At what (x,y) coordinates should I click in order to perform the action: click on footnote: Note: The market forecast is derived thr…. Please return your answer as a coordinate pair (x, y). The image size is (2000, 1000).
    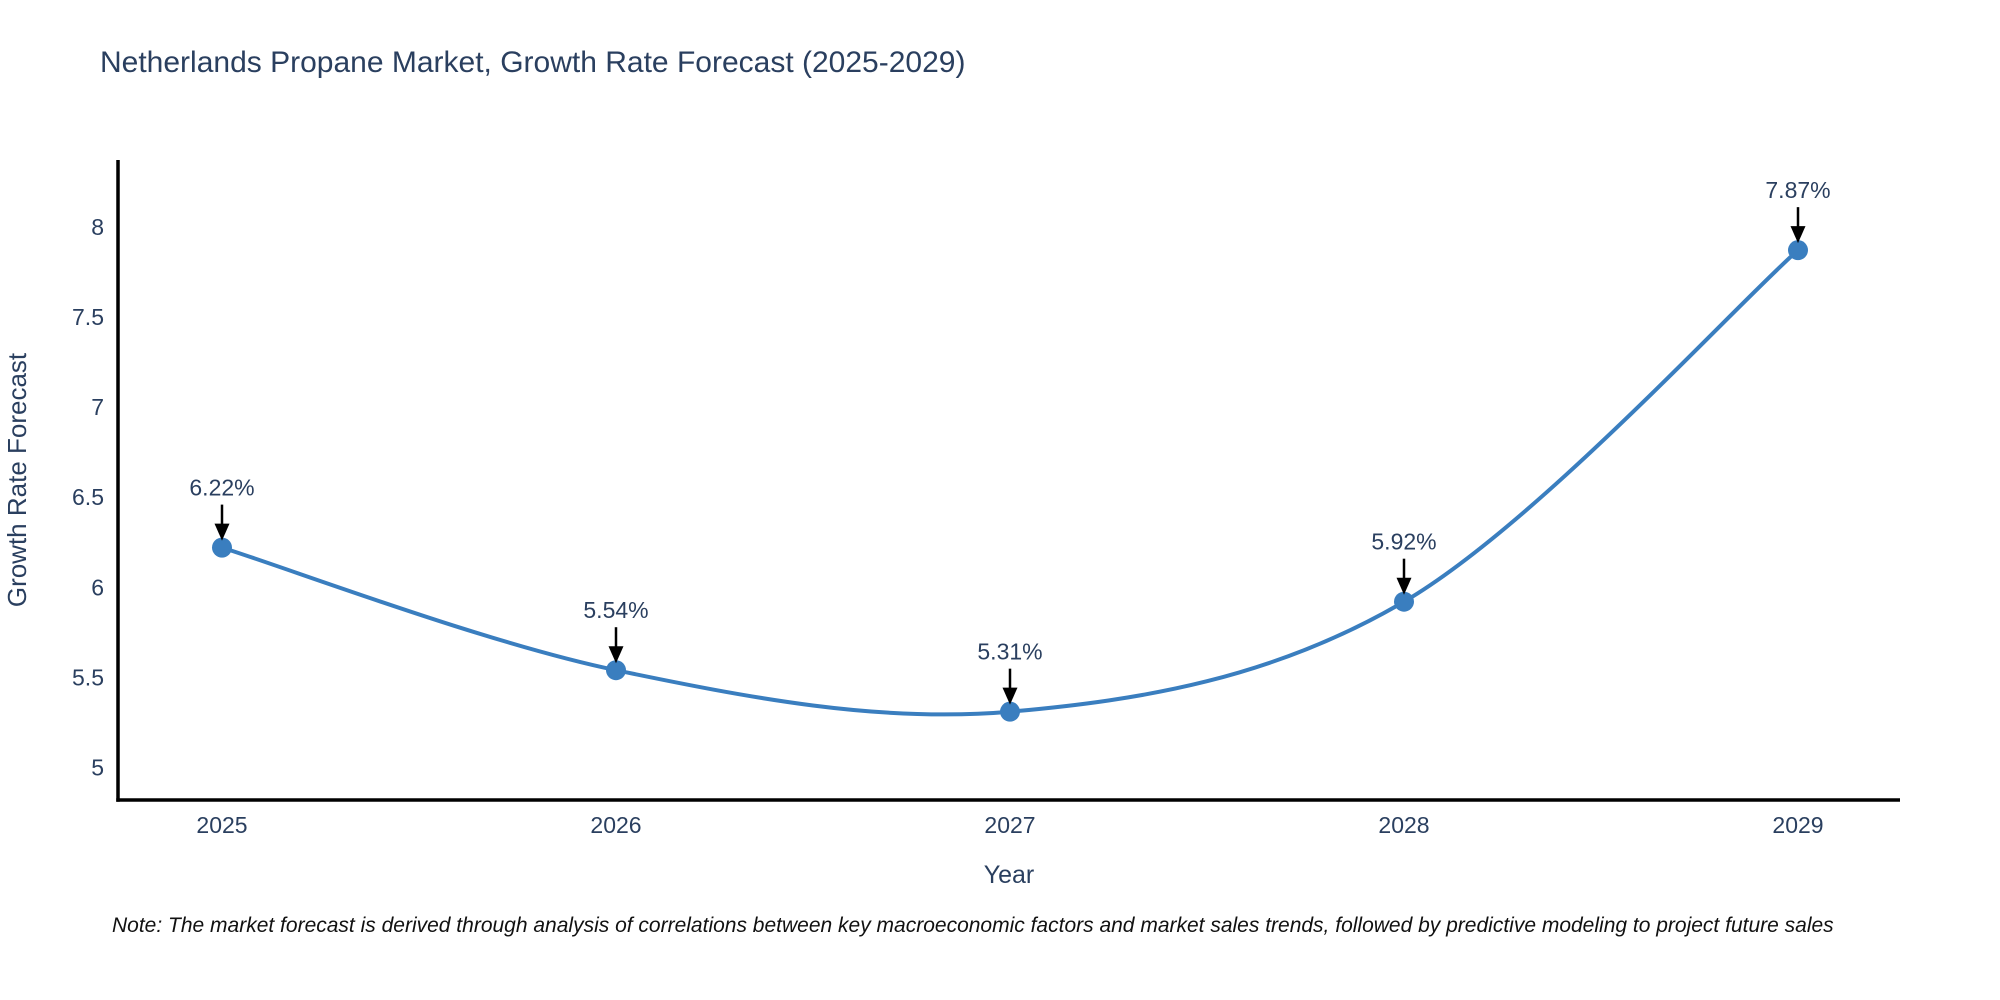
    Looking at the image, I should click on (973, 925).